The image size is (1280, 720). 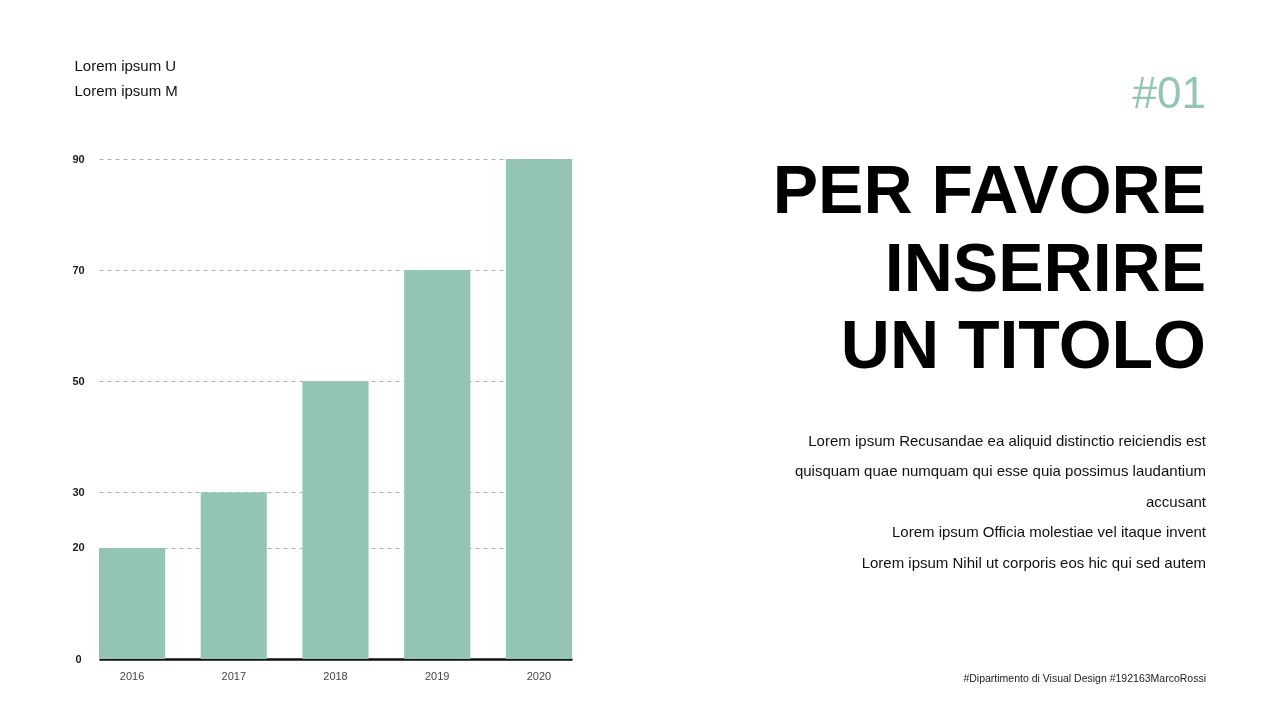 What do you see at coordinates (132, 675) in the screenshot?
I see `x-tick-label: 2016` at bounding box center [132, 675].